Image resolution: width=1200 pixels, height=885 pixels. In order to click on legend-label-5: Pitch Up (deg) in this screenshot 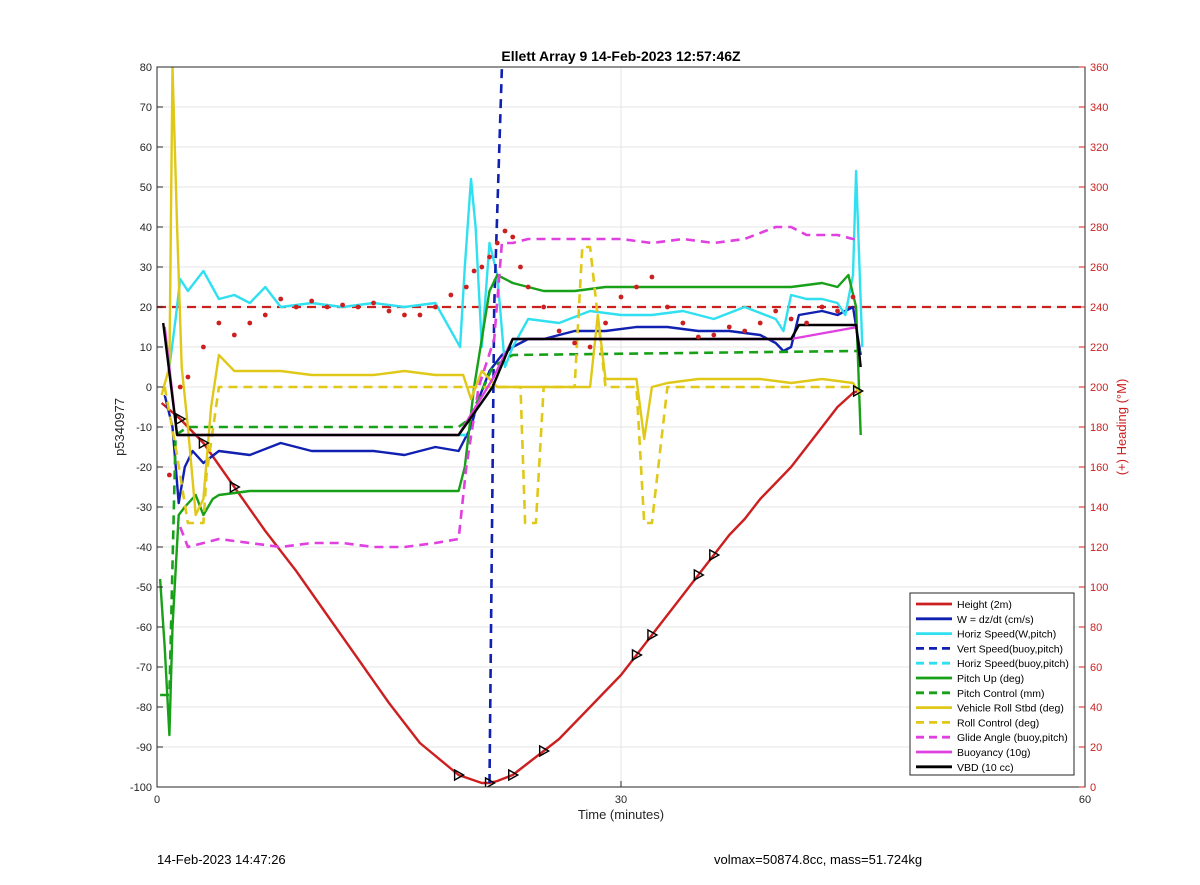, I will do `click(990, 679)`.